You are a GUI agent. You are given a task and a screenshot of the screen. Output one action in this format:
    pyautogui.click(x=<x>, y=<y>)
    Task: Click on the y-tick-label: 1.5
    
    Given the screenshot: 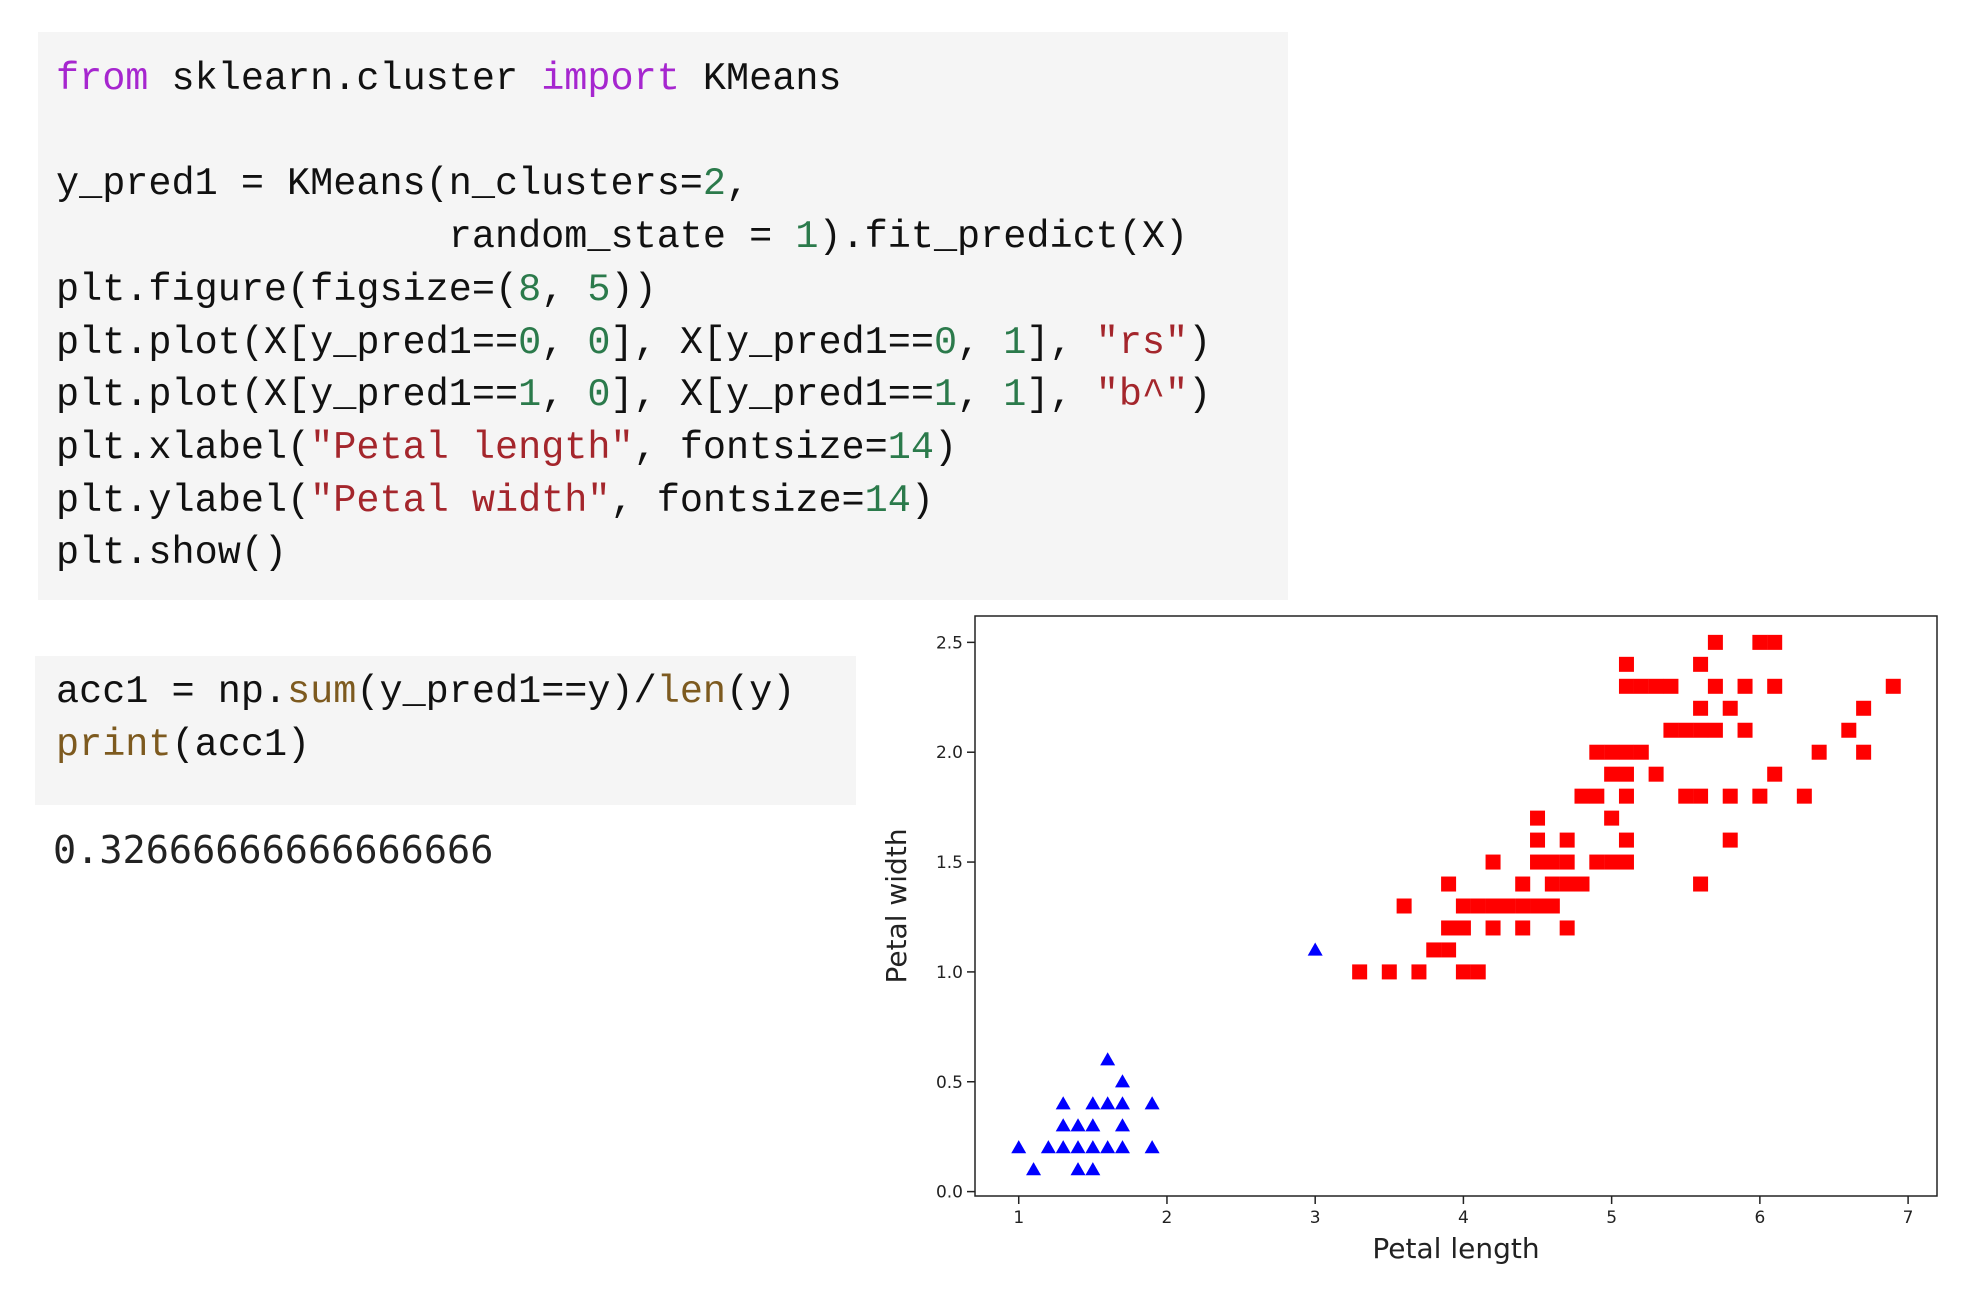 What is the action you would take?
    pyautogui.click(x=949, y=863)
    